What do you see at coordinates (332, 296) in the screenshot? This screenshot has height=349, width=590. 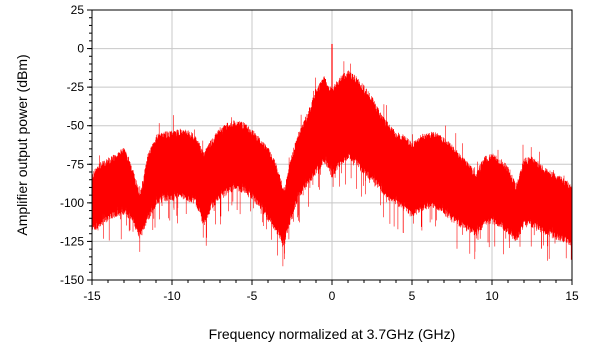 I see `x-tick-label: 0` at bounding box center [332, 296].